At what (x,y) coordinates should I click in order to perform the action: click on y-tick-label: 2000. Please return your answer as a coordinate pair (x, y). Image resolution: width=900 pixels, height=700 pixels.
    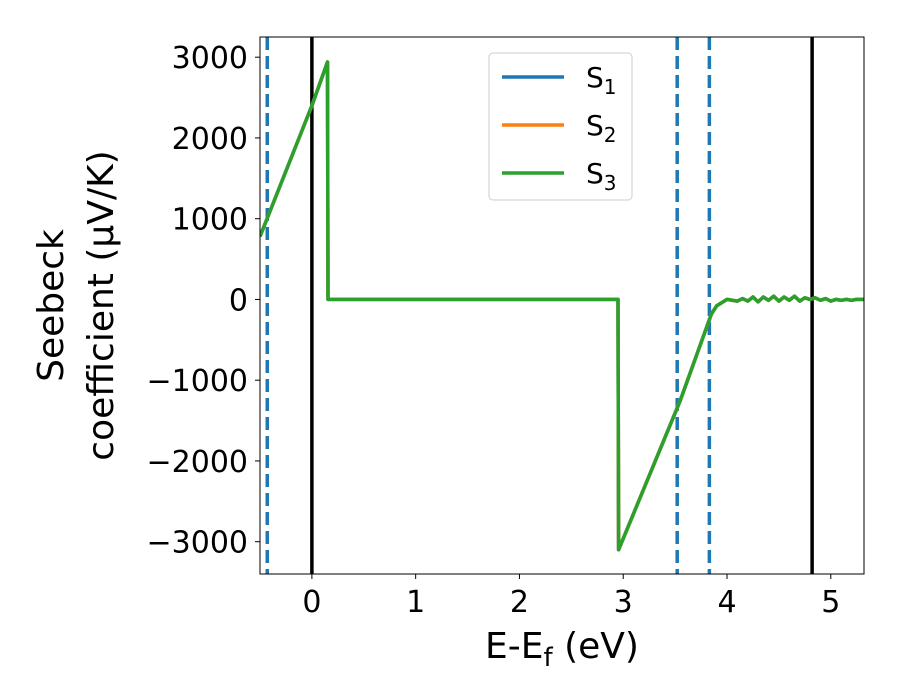
    Looking at the image, I should click on (210, 139).